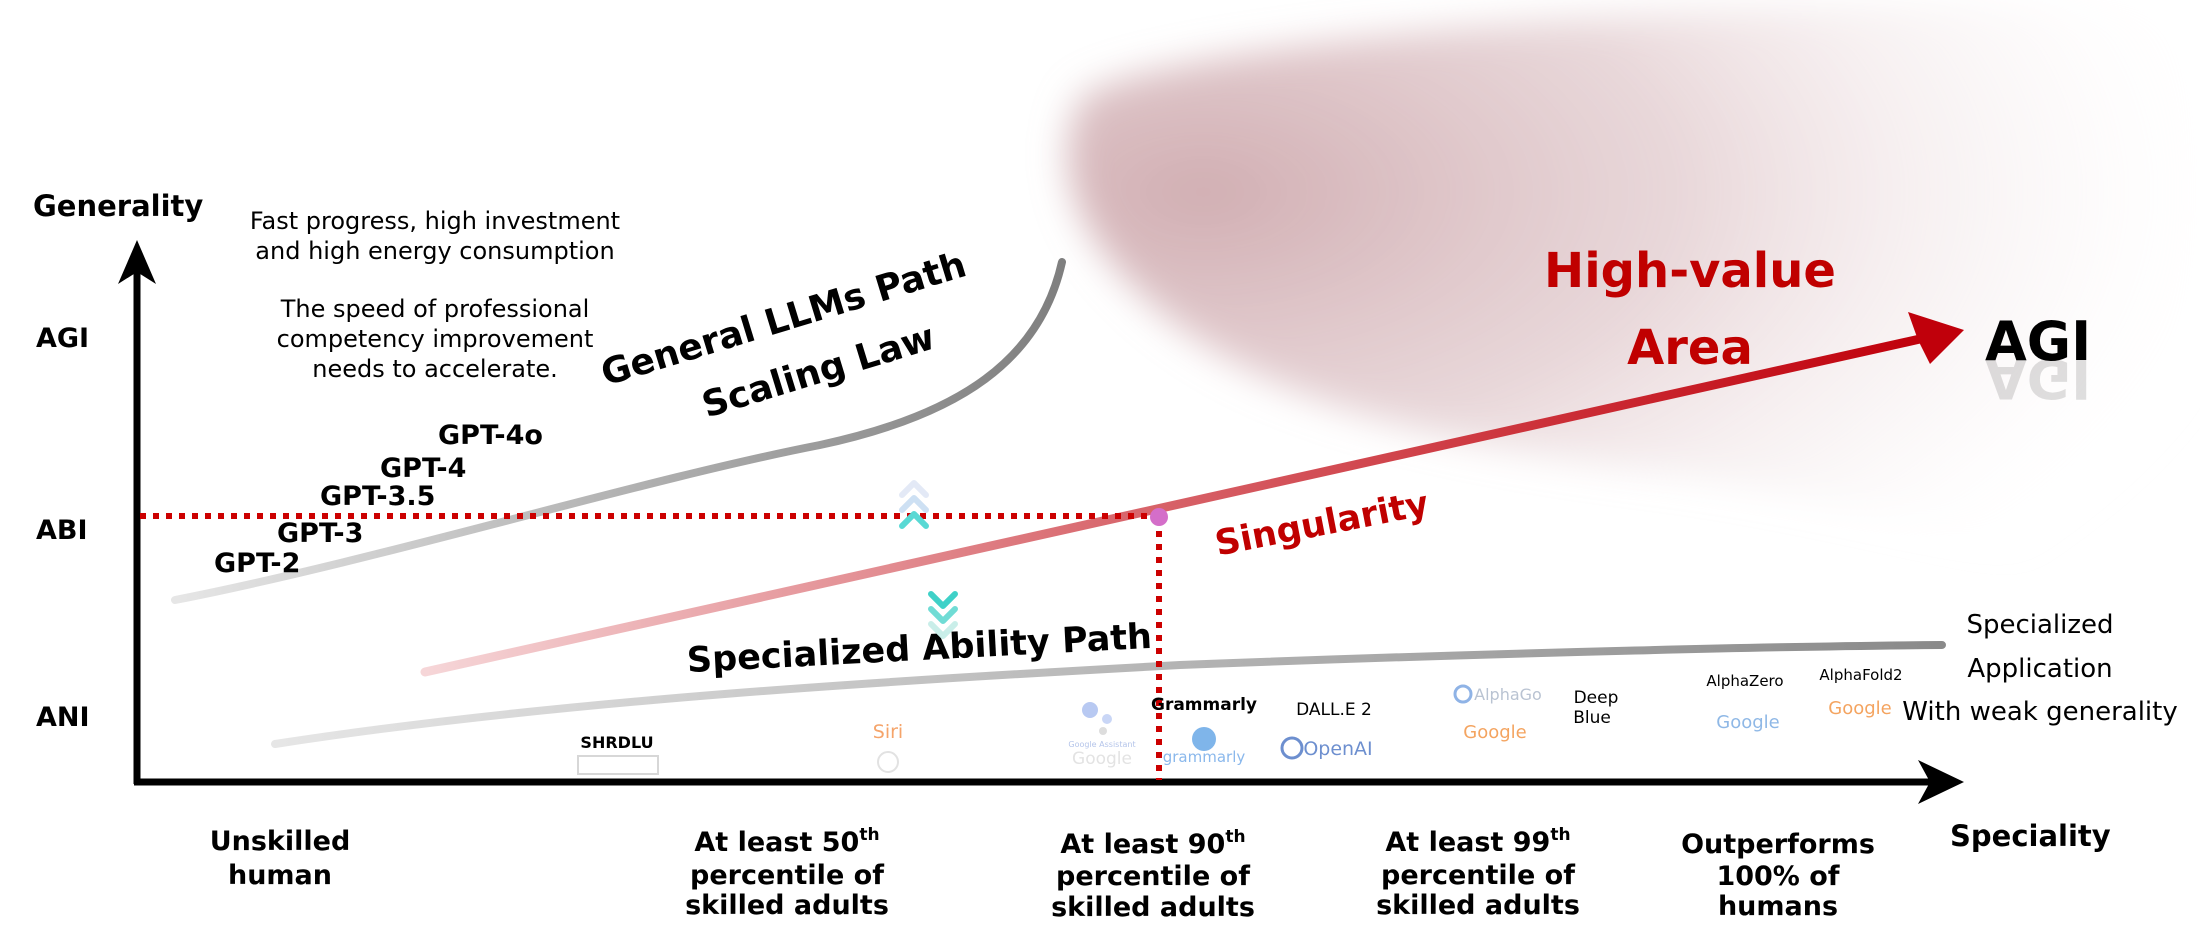 This screenshot has width=2200, height=941. I want to click on deep-blue-label: Blue, so click(1592, 718).